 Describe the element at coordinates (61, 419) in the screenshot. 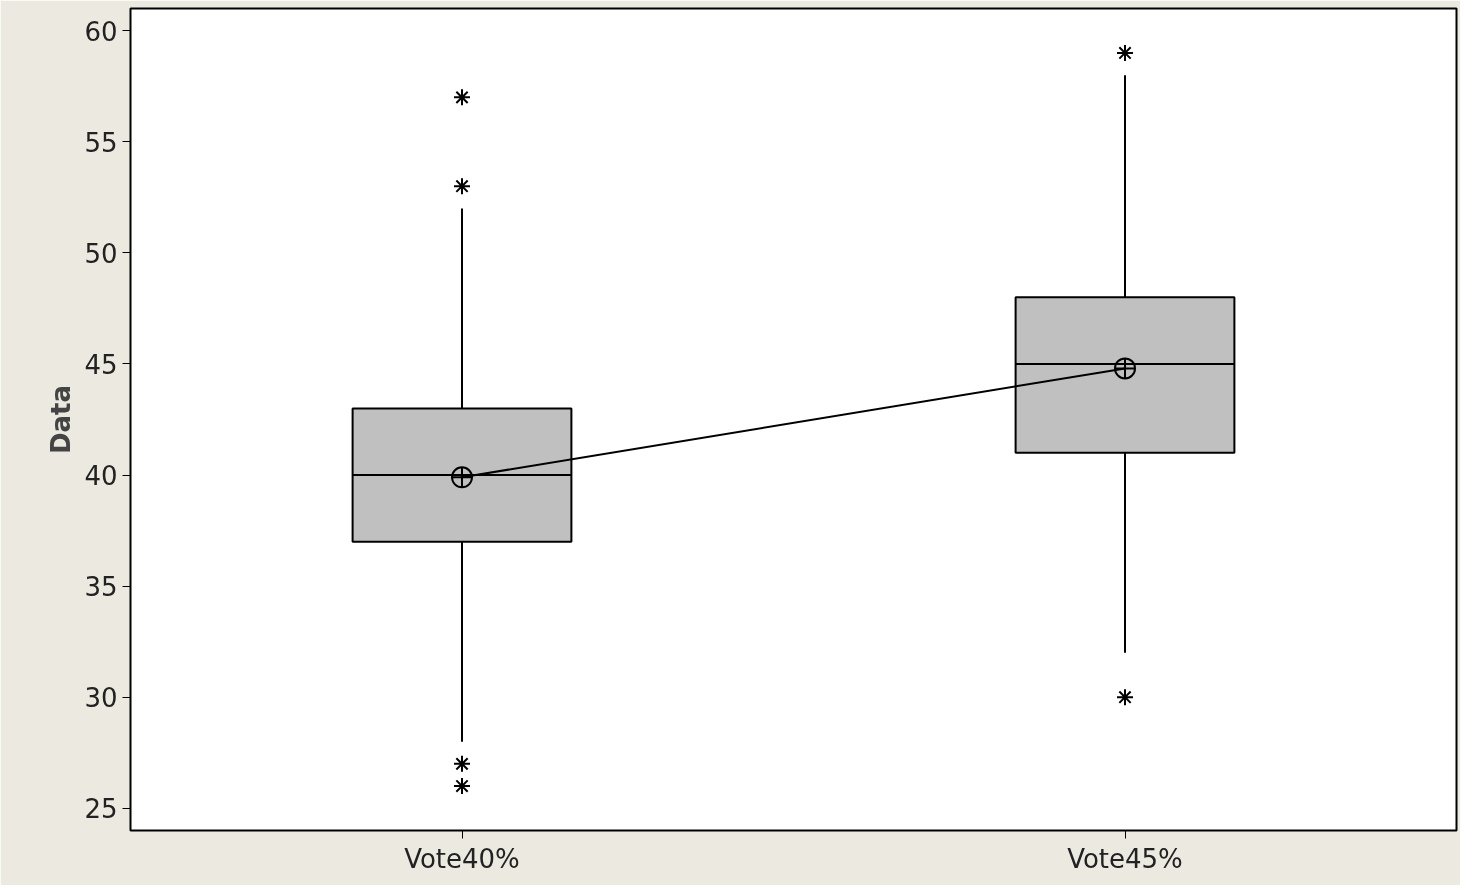

I see `y-axis-title: Data` at that location.